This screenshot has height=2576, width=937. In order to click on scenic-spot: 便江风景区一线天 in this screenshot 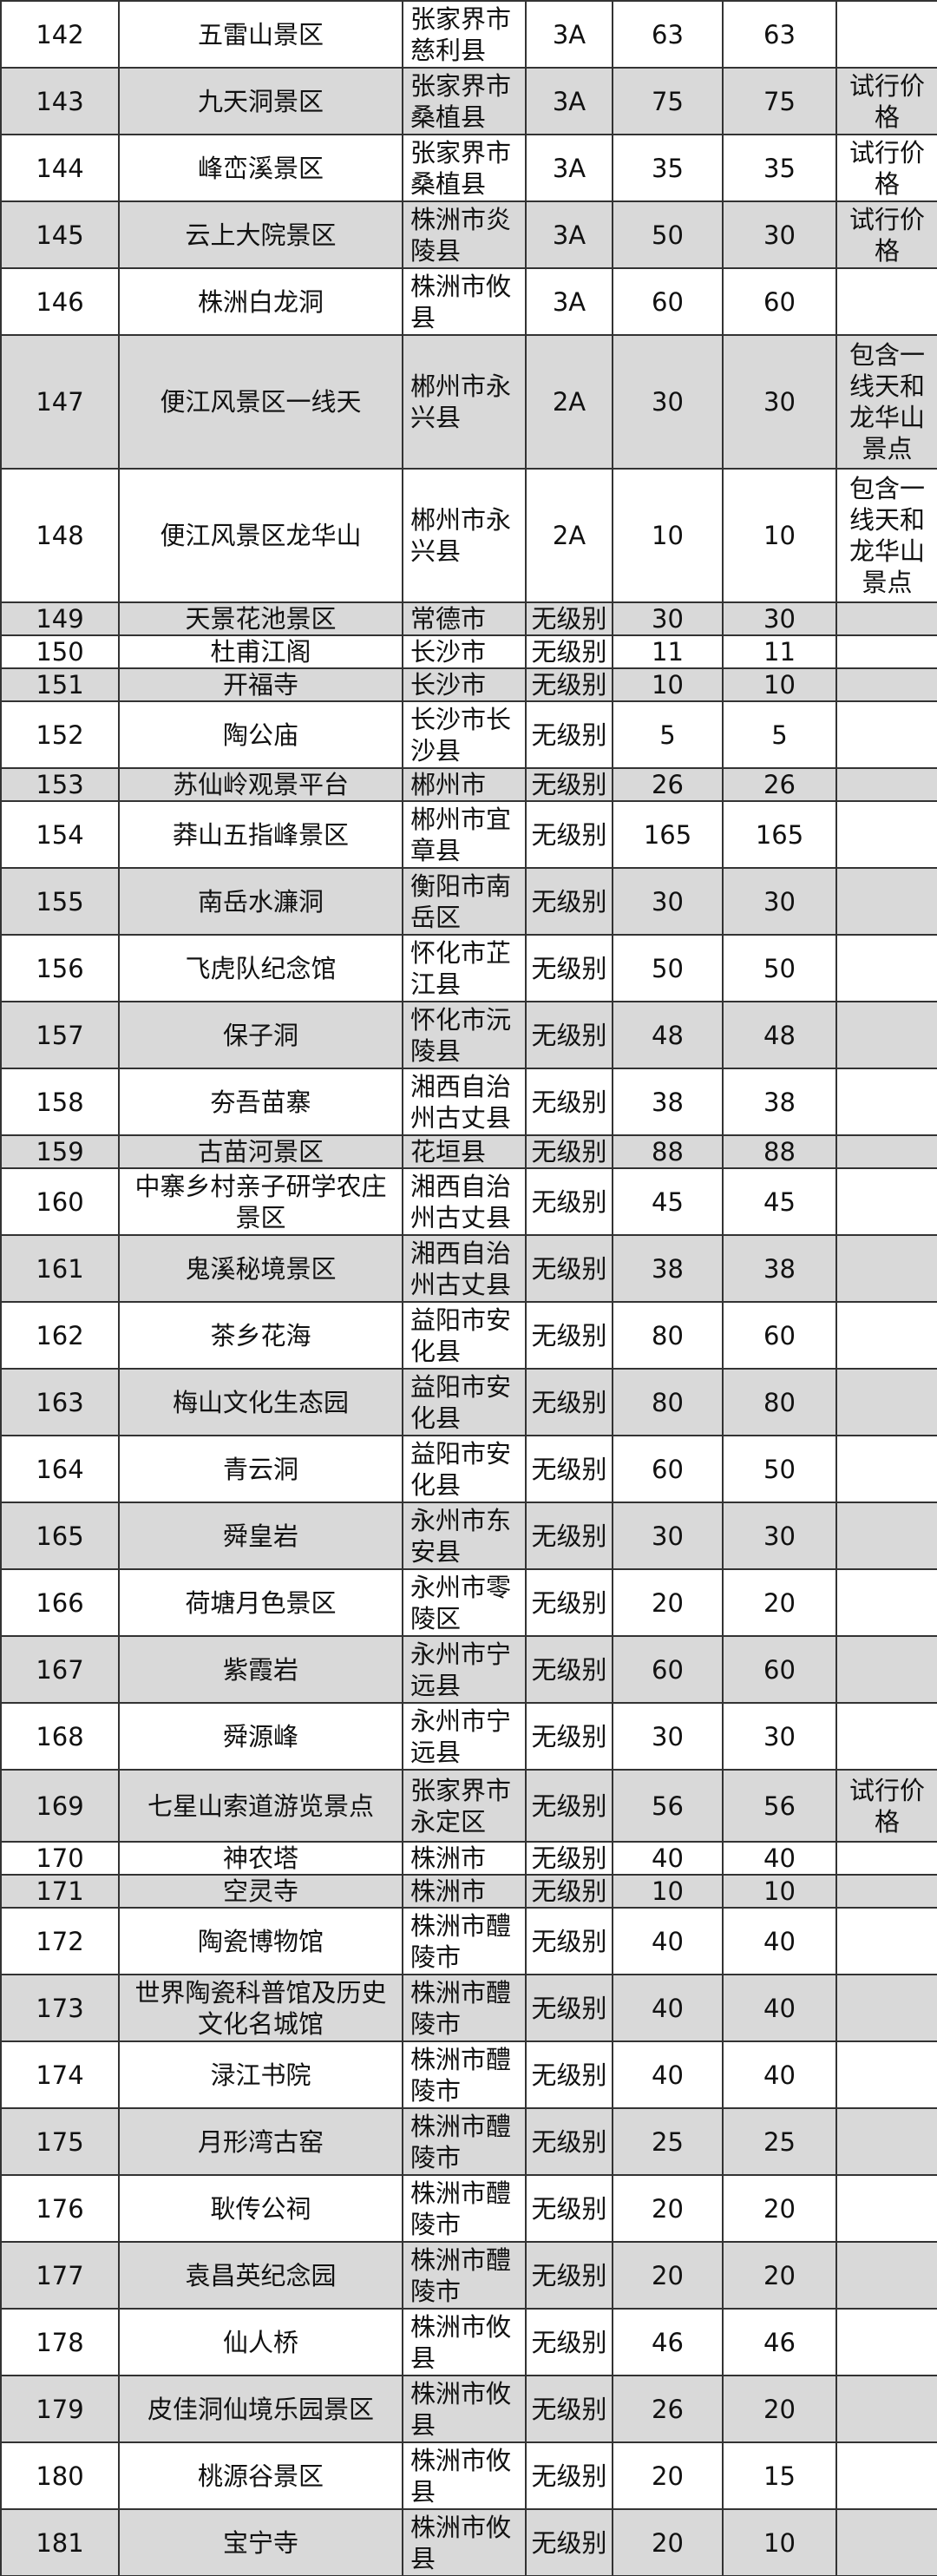, I will do `click(260, 402)`.